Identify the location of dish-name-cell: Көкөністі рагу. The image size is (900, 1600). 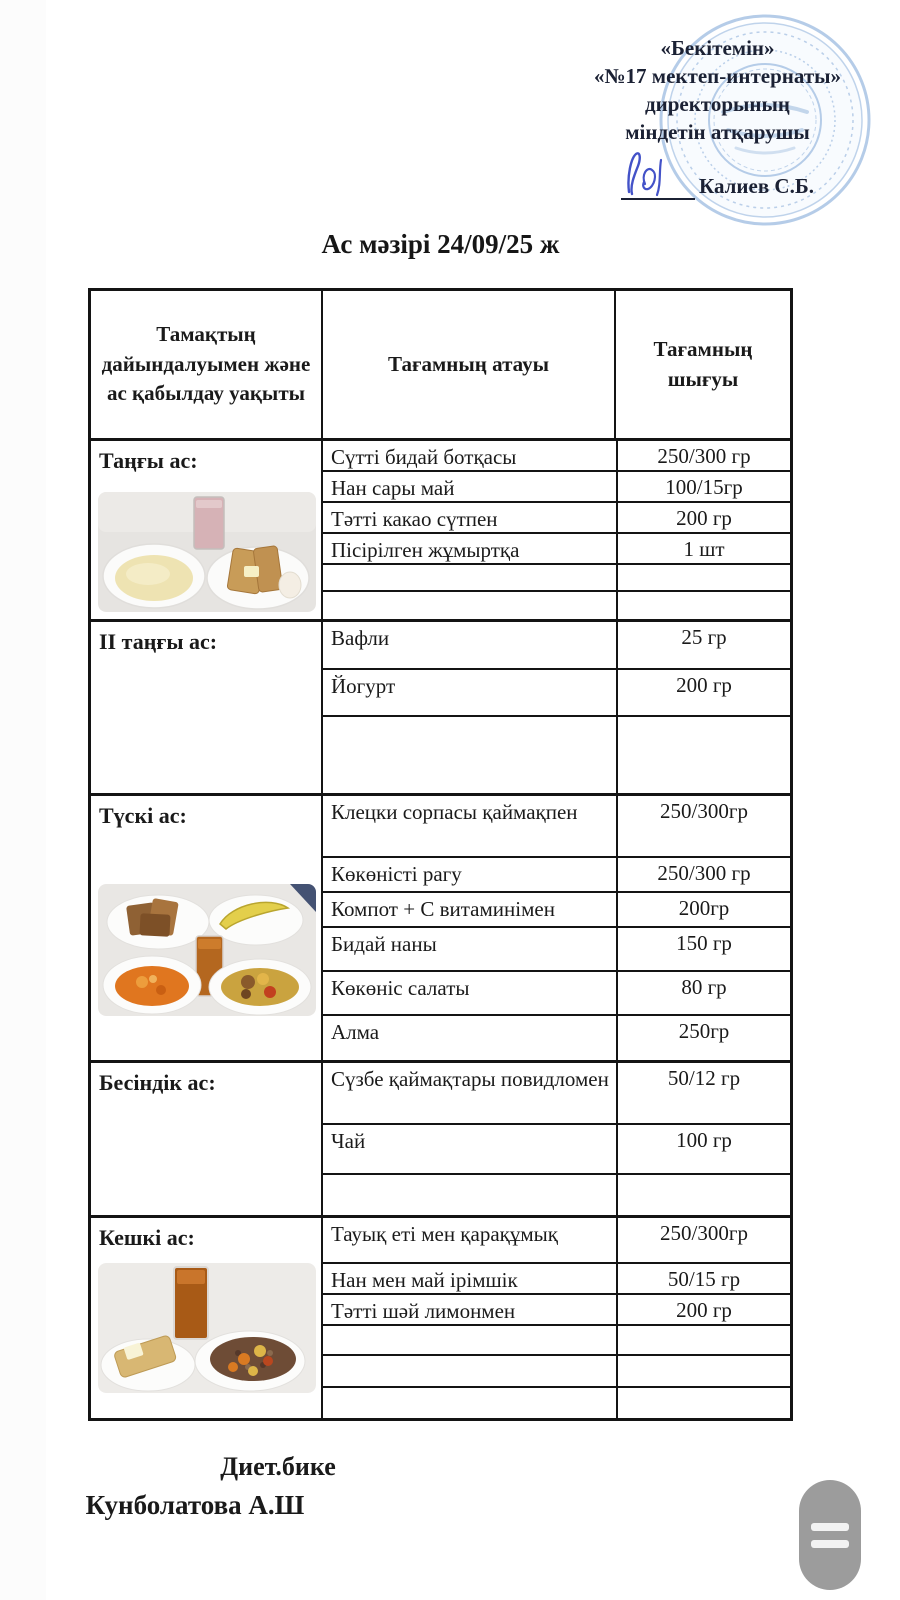
(396, 874).